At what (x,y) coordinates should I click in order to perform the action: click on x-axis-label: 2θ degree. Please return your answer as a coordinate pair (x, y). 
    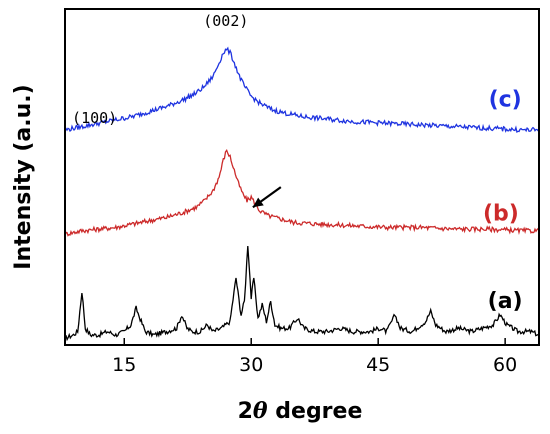
    Looking at the image, I should click on (300, 411).